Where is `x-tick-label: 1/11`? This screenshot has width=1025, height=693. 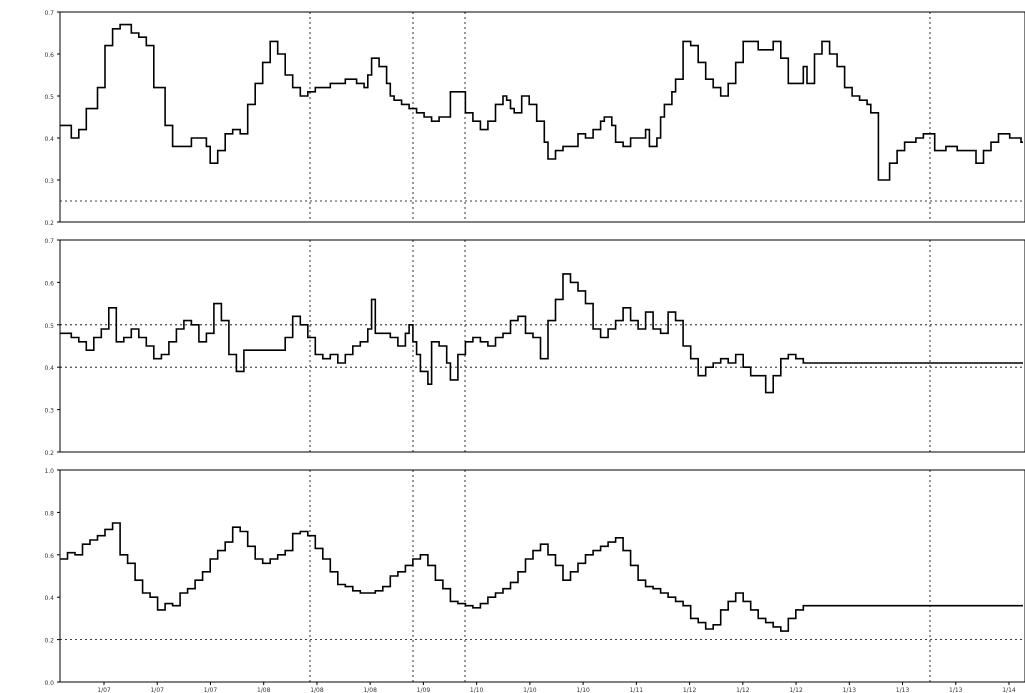 x-tick-label: 1/11 is located at coordinates (637, 690).